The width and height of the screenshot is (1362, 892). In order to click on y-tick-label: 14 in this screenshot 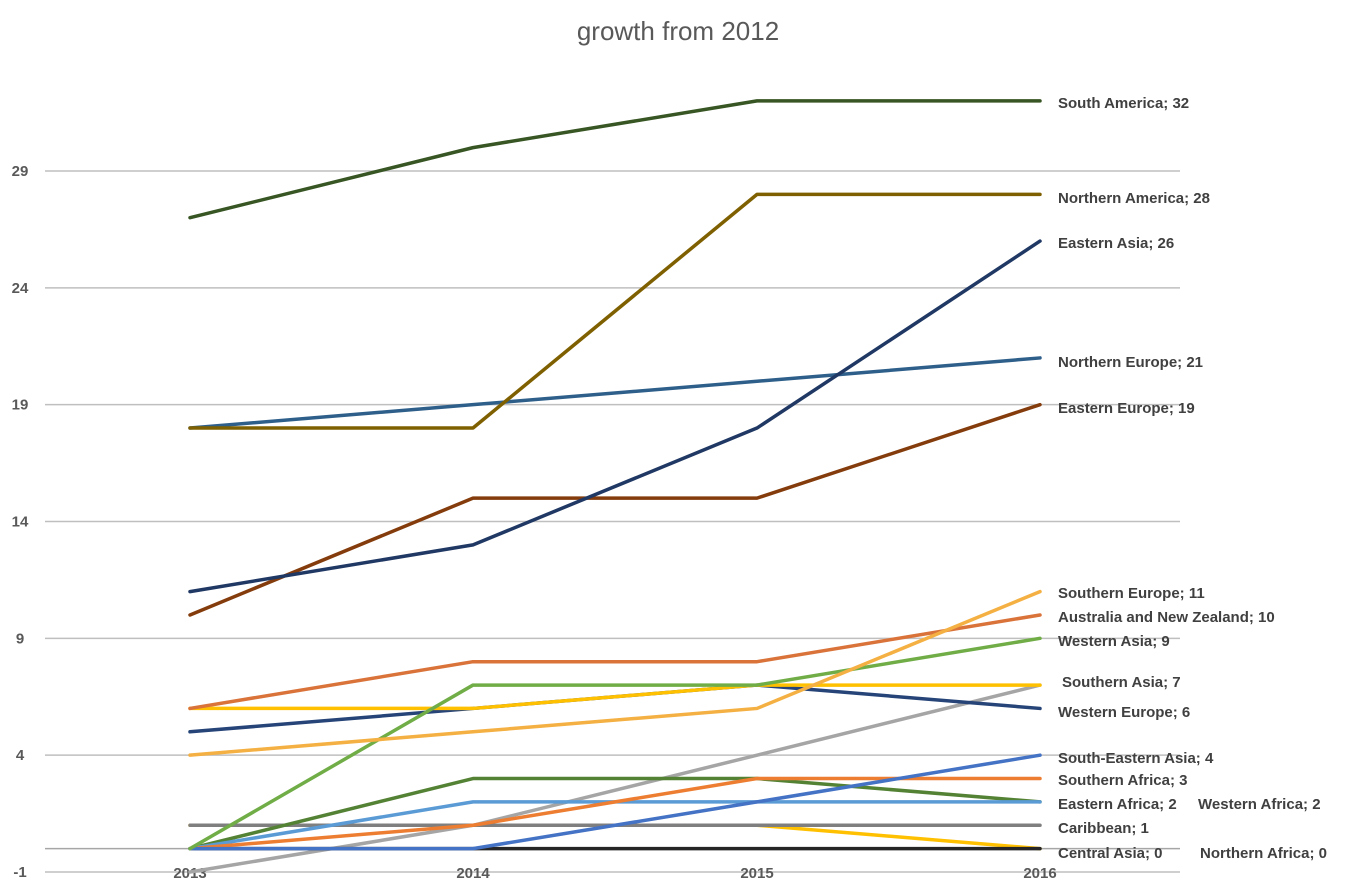, I will do `click(20, 522)`.